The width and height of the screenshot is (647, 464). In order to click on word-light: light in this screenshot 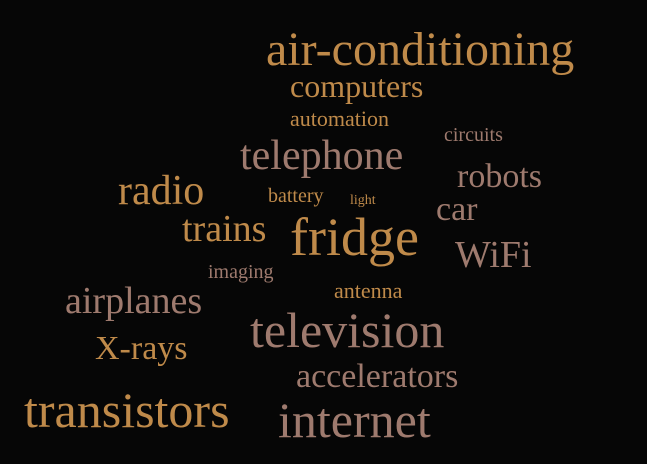, I will do `click(363, 200)`.